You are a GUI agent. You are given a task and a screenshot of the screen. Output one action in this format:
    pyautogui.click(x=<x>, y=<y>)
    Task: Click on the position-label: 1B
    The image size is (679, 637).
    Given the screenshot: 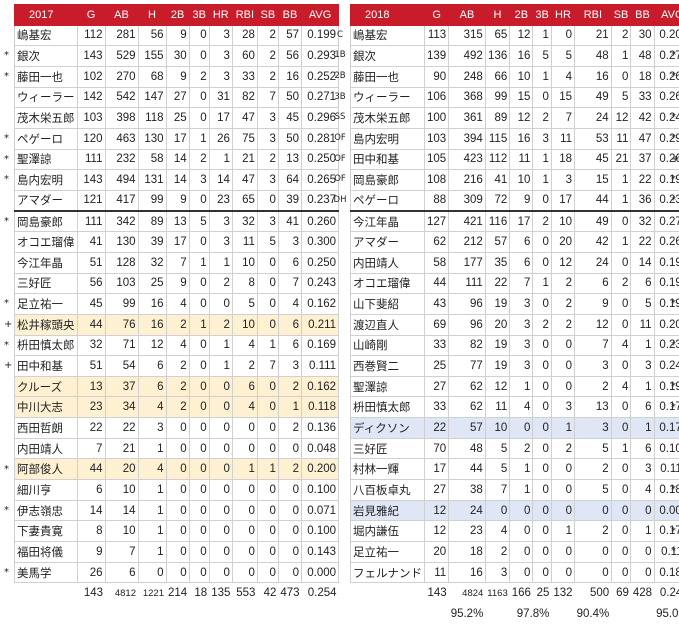 What is the action you would take?
    pyautogui.click(x=340, y=55)
    